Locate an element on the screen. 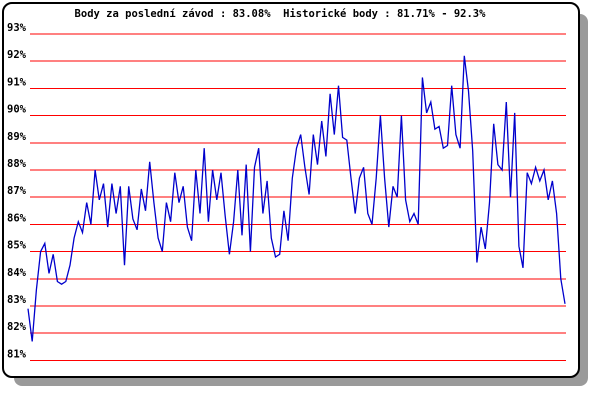 The height and width of the screenshot is (400, 600). y-tick-label: 93% is located at coordinates (17, 28).